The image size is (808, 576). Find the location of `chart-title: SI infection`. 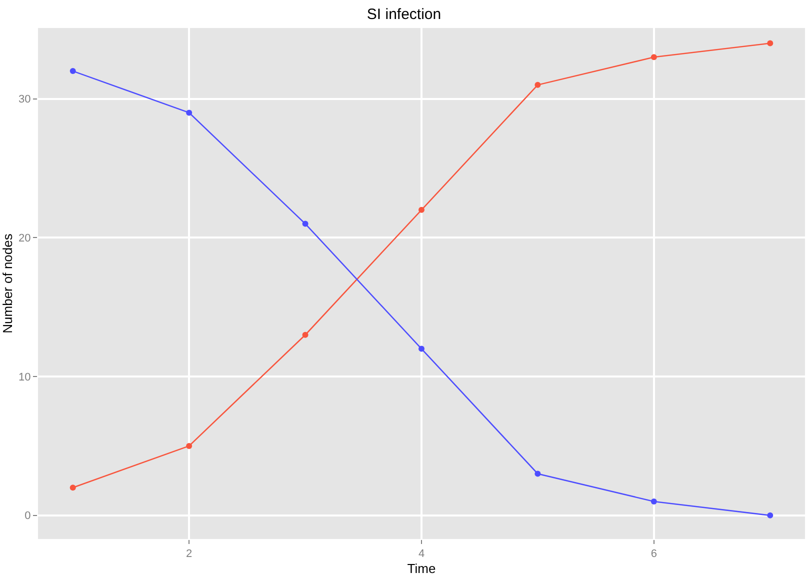

chart-title: SI infection is located at coordinates (404, 15).